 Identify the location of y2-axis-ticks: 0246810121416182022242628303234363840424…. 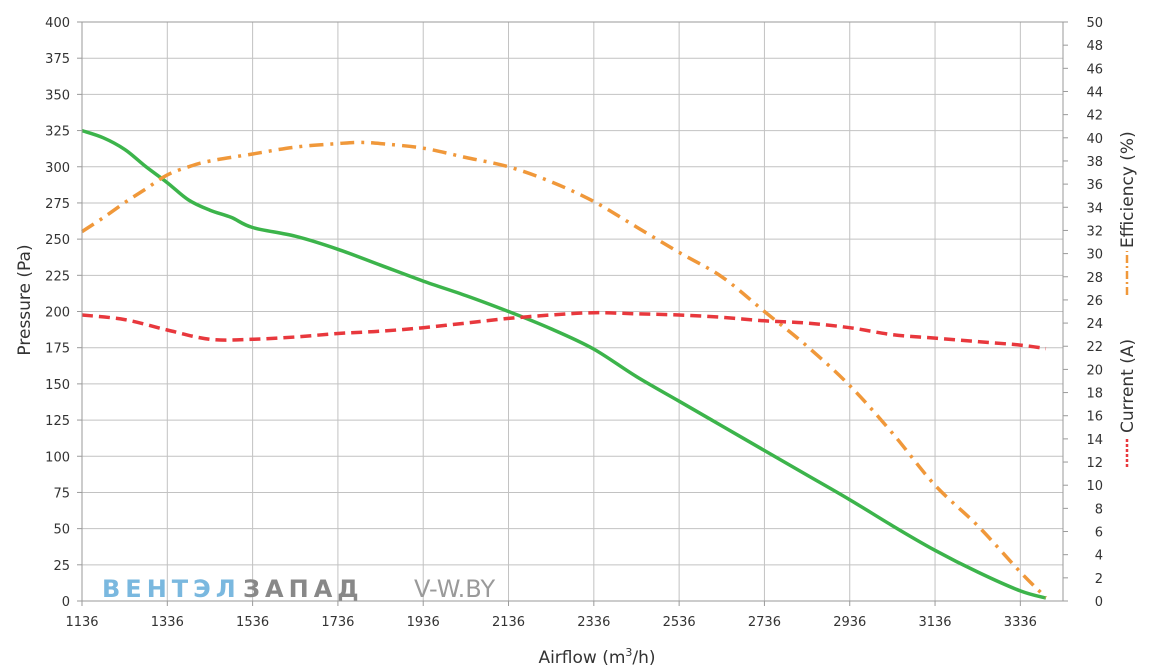
(1083, 313).